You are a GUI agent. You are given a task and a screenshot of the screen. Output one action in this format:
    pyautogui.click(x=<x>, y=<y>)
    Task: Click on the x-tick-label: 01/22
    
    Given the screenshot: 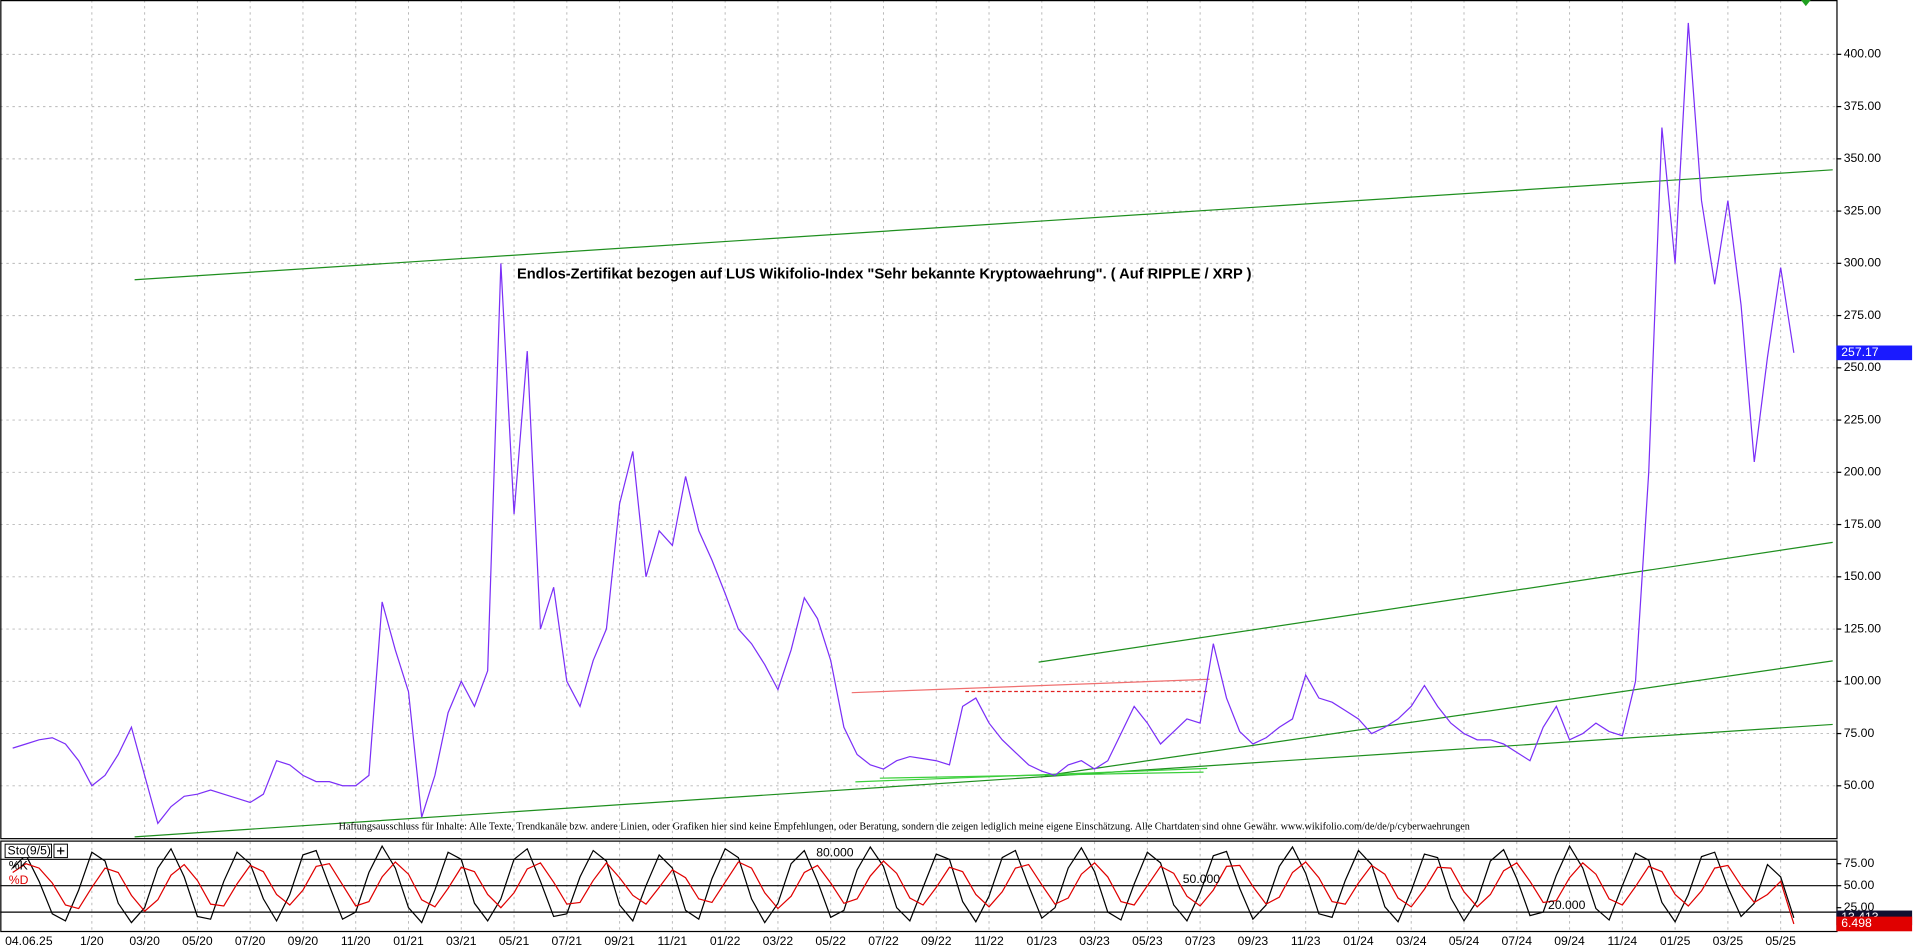 What is the action you would take?
    pyautogui.click(x=725, y=941)
    